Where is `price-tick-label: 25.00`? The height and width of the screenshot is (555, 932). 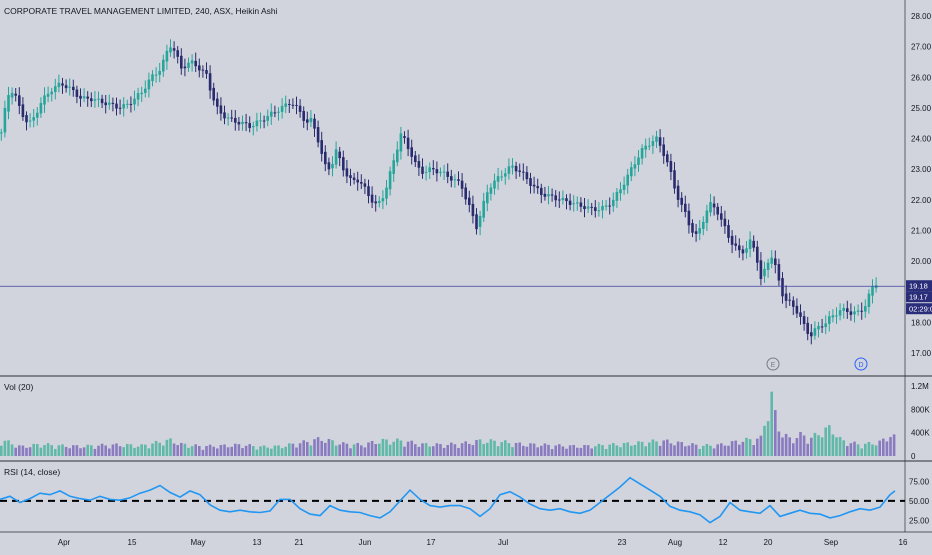 price-tick-label: 25.00 is located at coordinates (921, 108).